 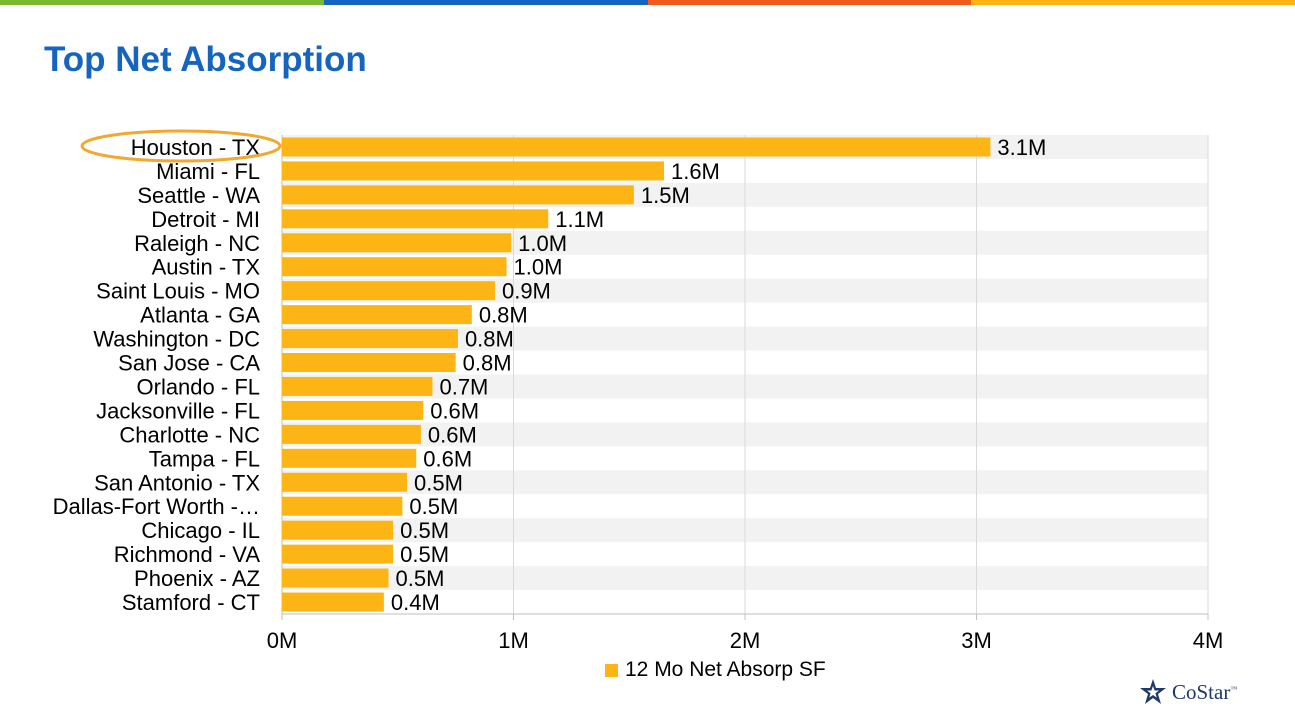 What do you see at coordinates (162, 2) in the screenshot?
I see `brand-bar-green` at bounding box center [162, 2].